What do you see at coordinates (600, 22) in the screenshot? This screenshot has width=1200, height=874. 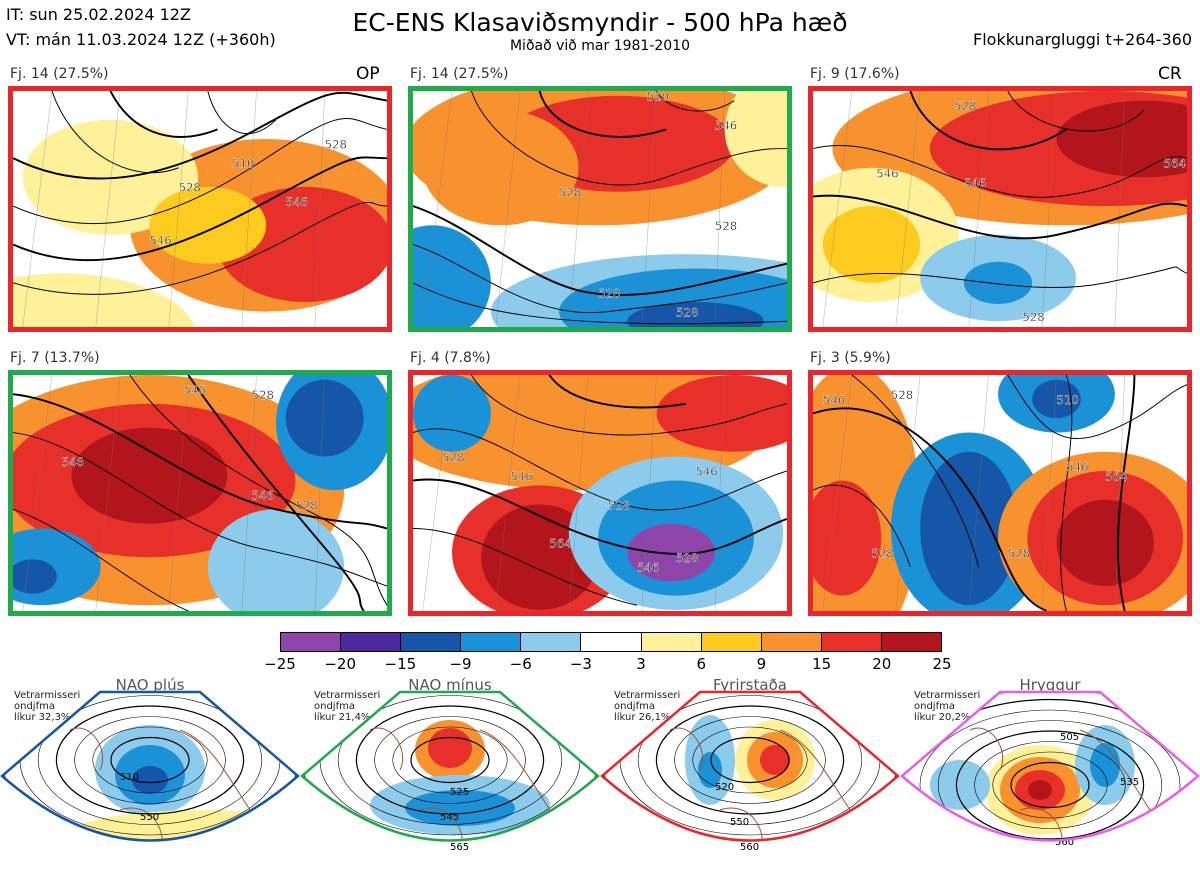 I see `page-title: EC-ENS Klasaviðsmyndir - 500 hPa hæð` at bounding box center [600, 22].